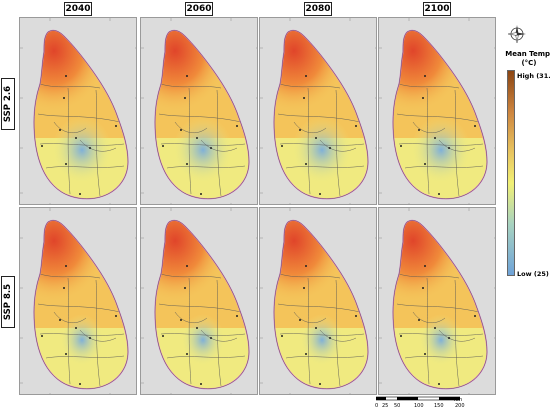  I want to click on row-label-ssp26: SSP 2.6, so click(8, 104).